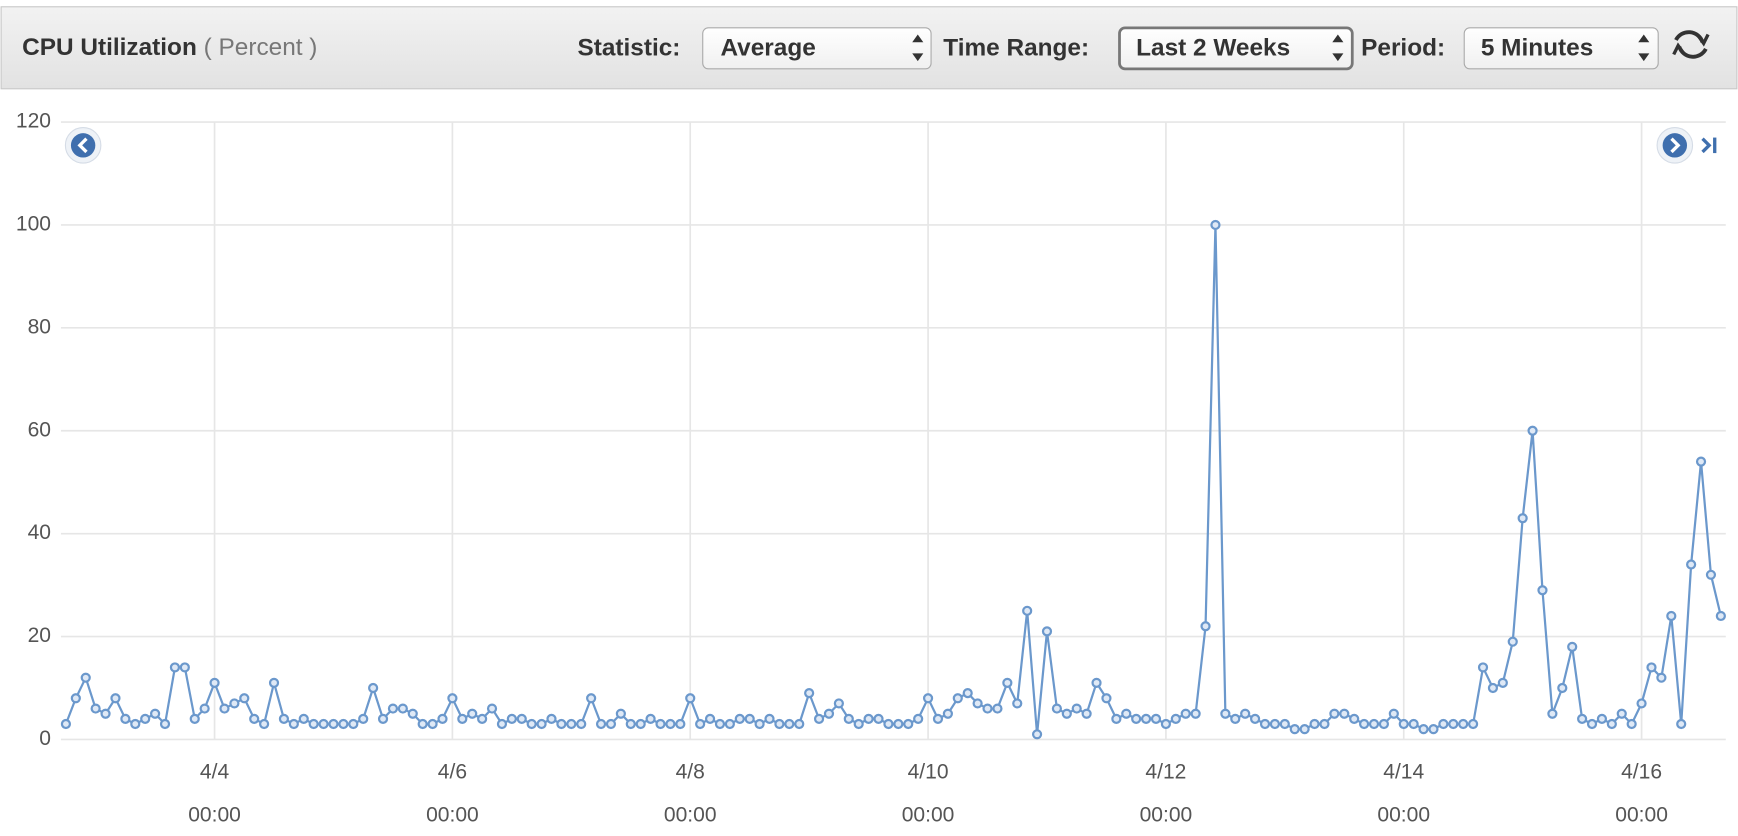  I want to click on y-tick-label: 80, so click(39, 326).